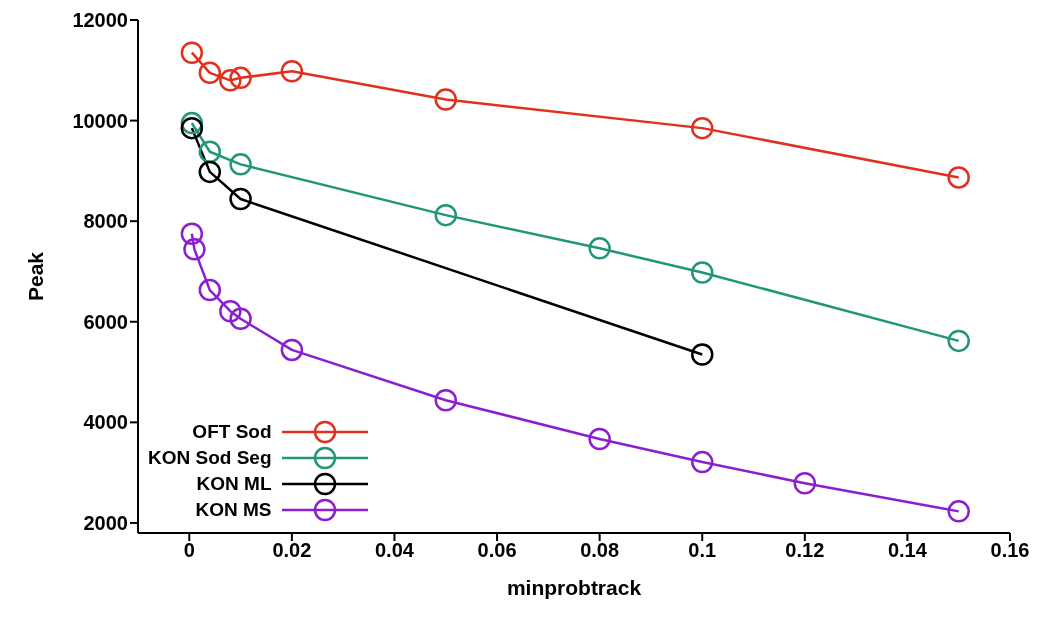 This screenshot has width=1051, height=628. I want to click on y-tick-label: 10000, so click(100, 120).